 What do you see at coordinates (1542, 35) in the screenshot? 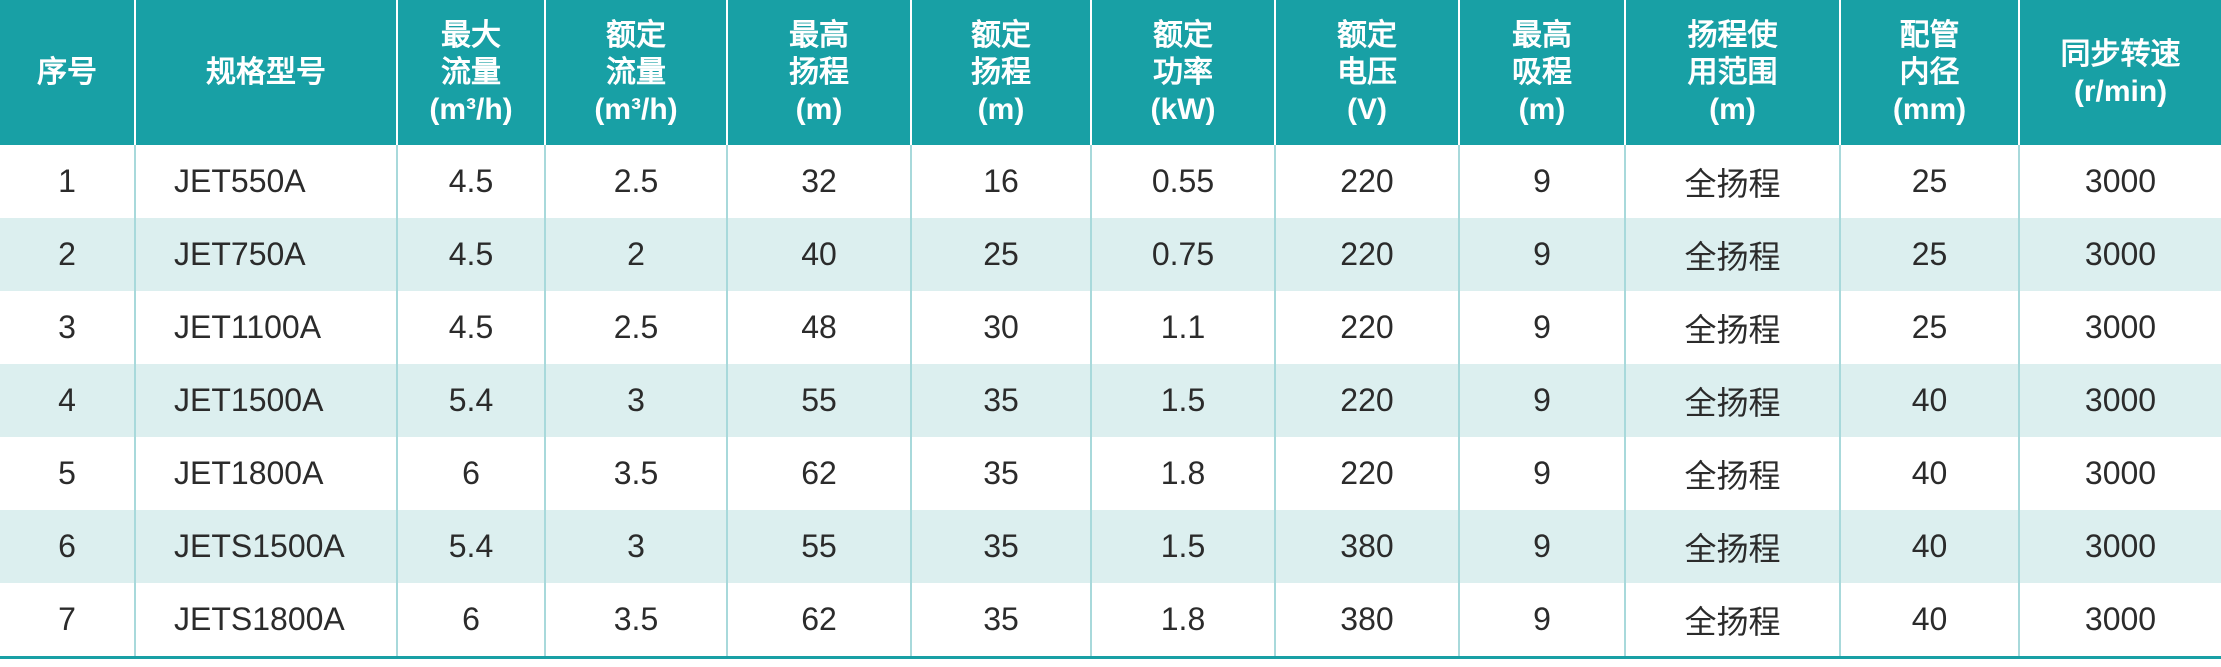
I see `header-line: 最高` at bounding box center [1542, 35].